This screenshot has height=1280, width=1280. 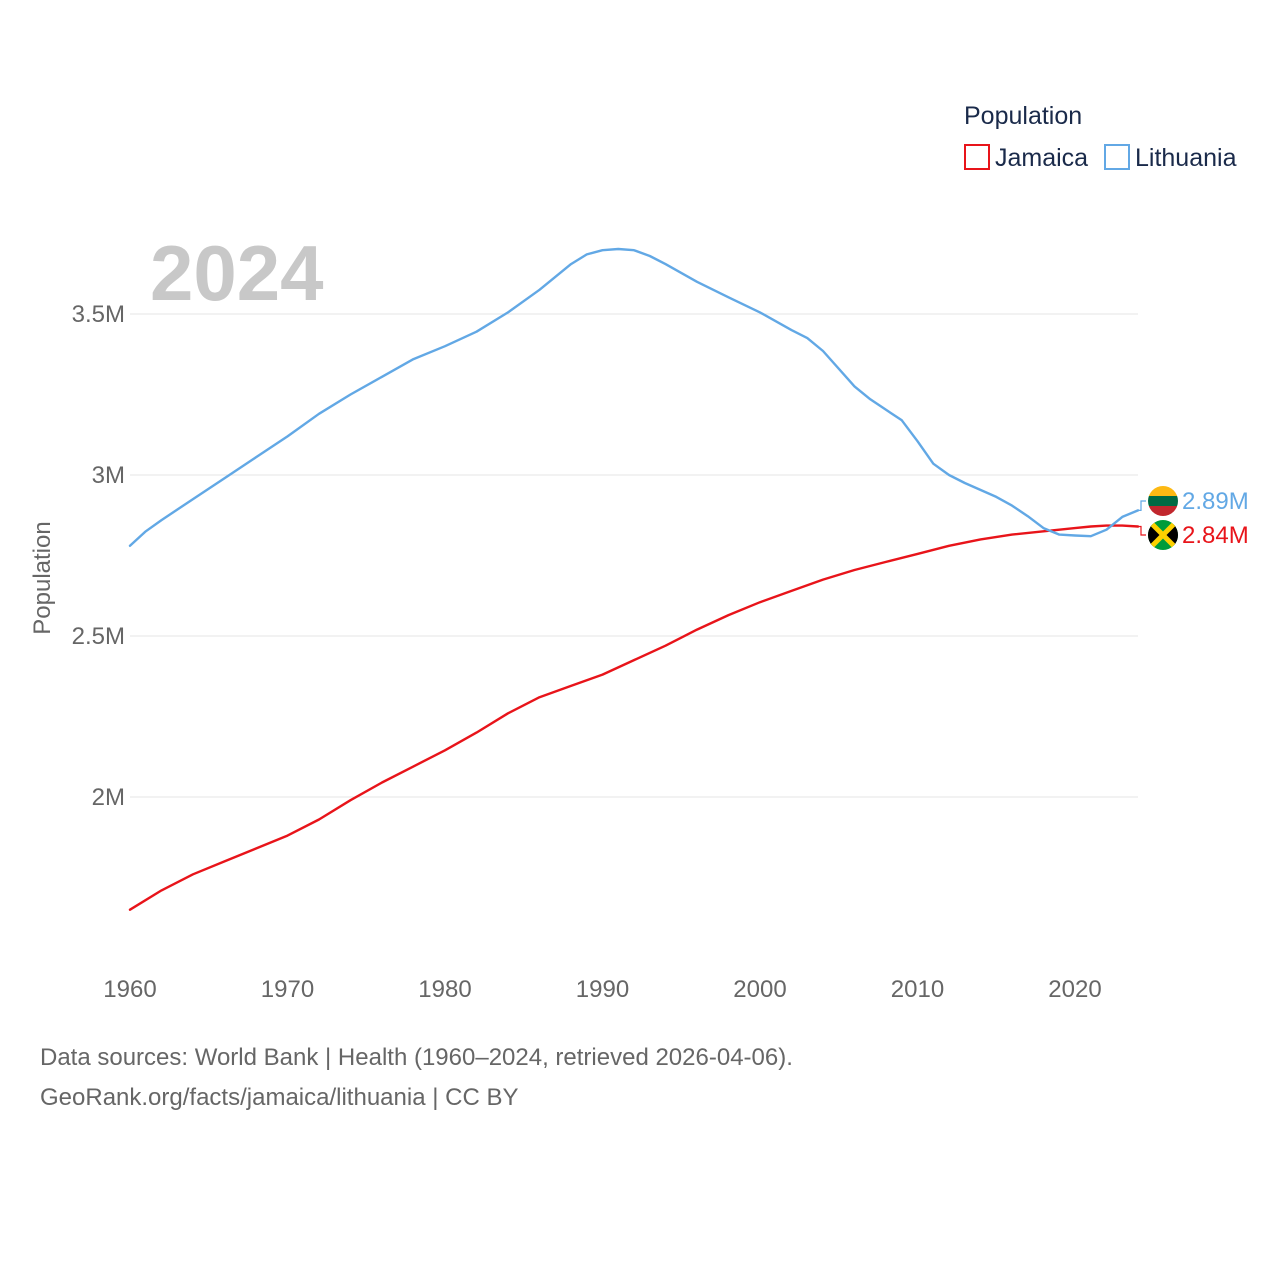 What do you see at coordinates (108, 475) in the screenshot?
I see `y-tick-label: 3M` at bounding box center [108, 475].